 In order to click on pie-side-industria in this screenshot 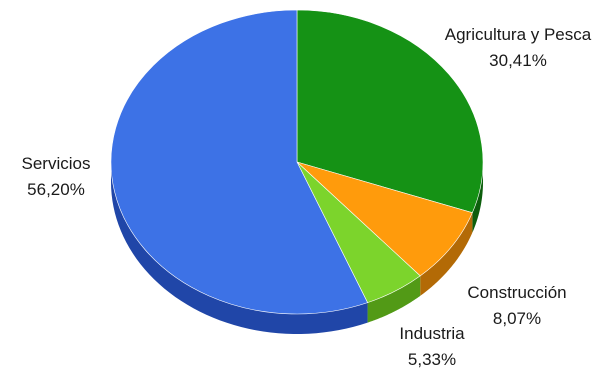, I will do `click(394, 299)`.